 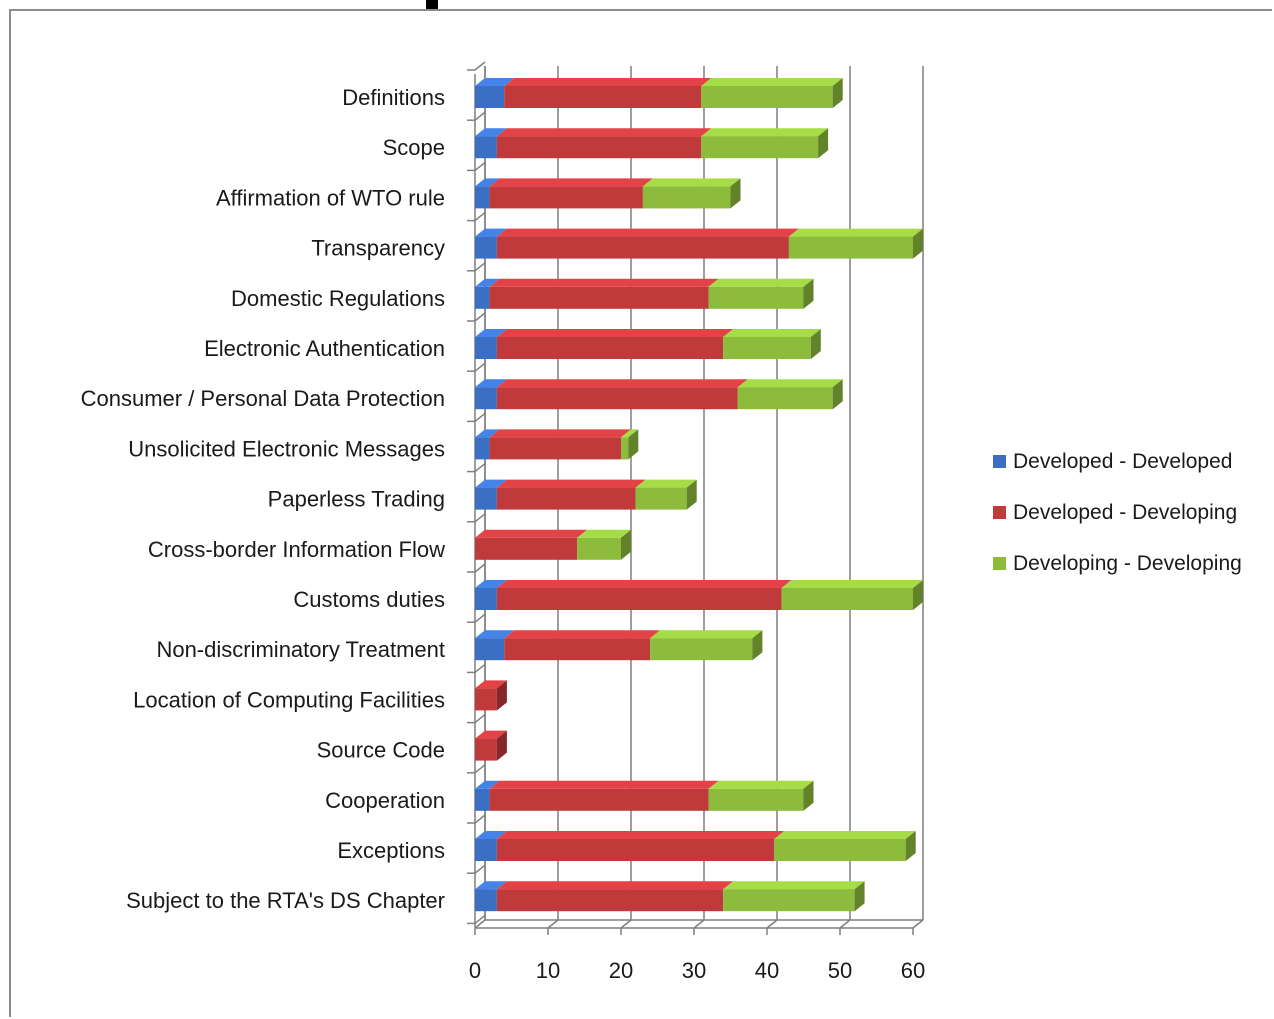 I want to click on category-label: Cooperation, so click(x=385, y=800).